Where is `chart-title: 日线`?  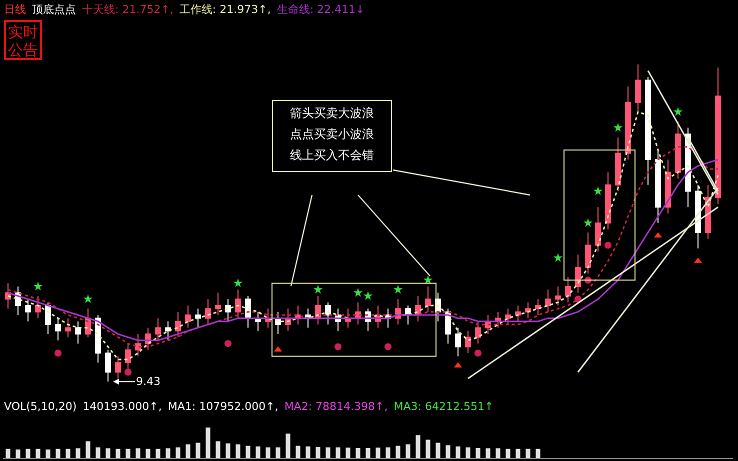 chart-title: 日线 is located at coordinates (15, 9).